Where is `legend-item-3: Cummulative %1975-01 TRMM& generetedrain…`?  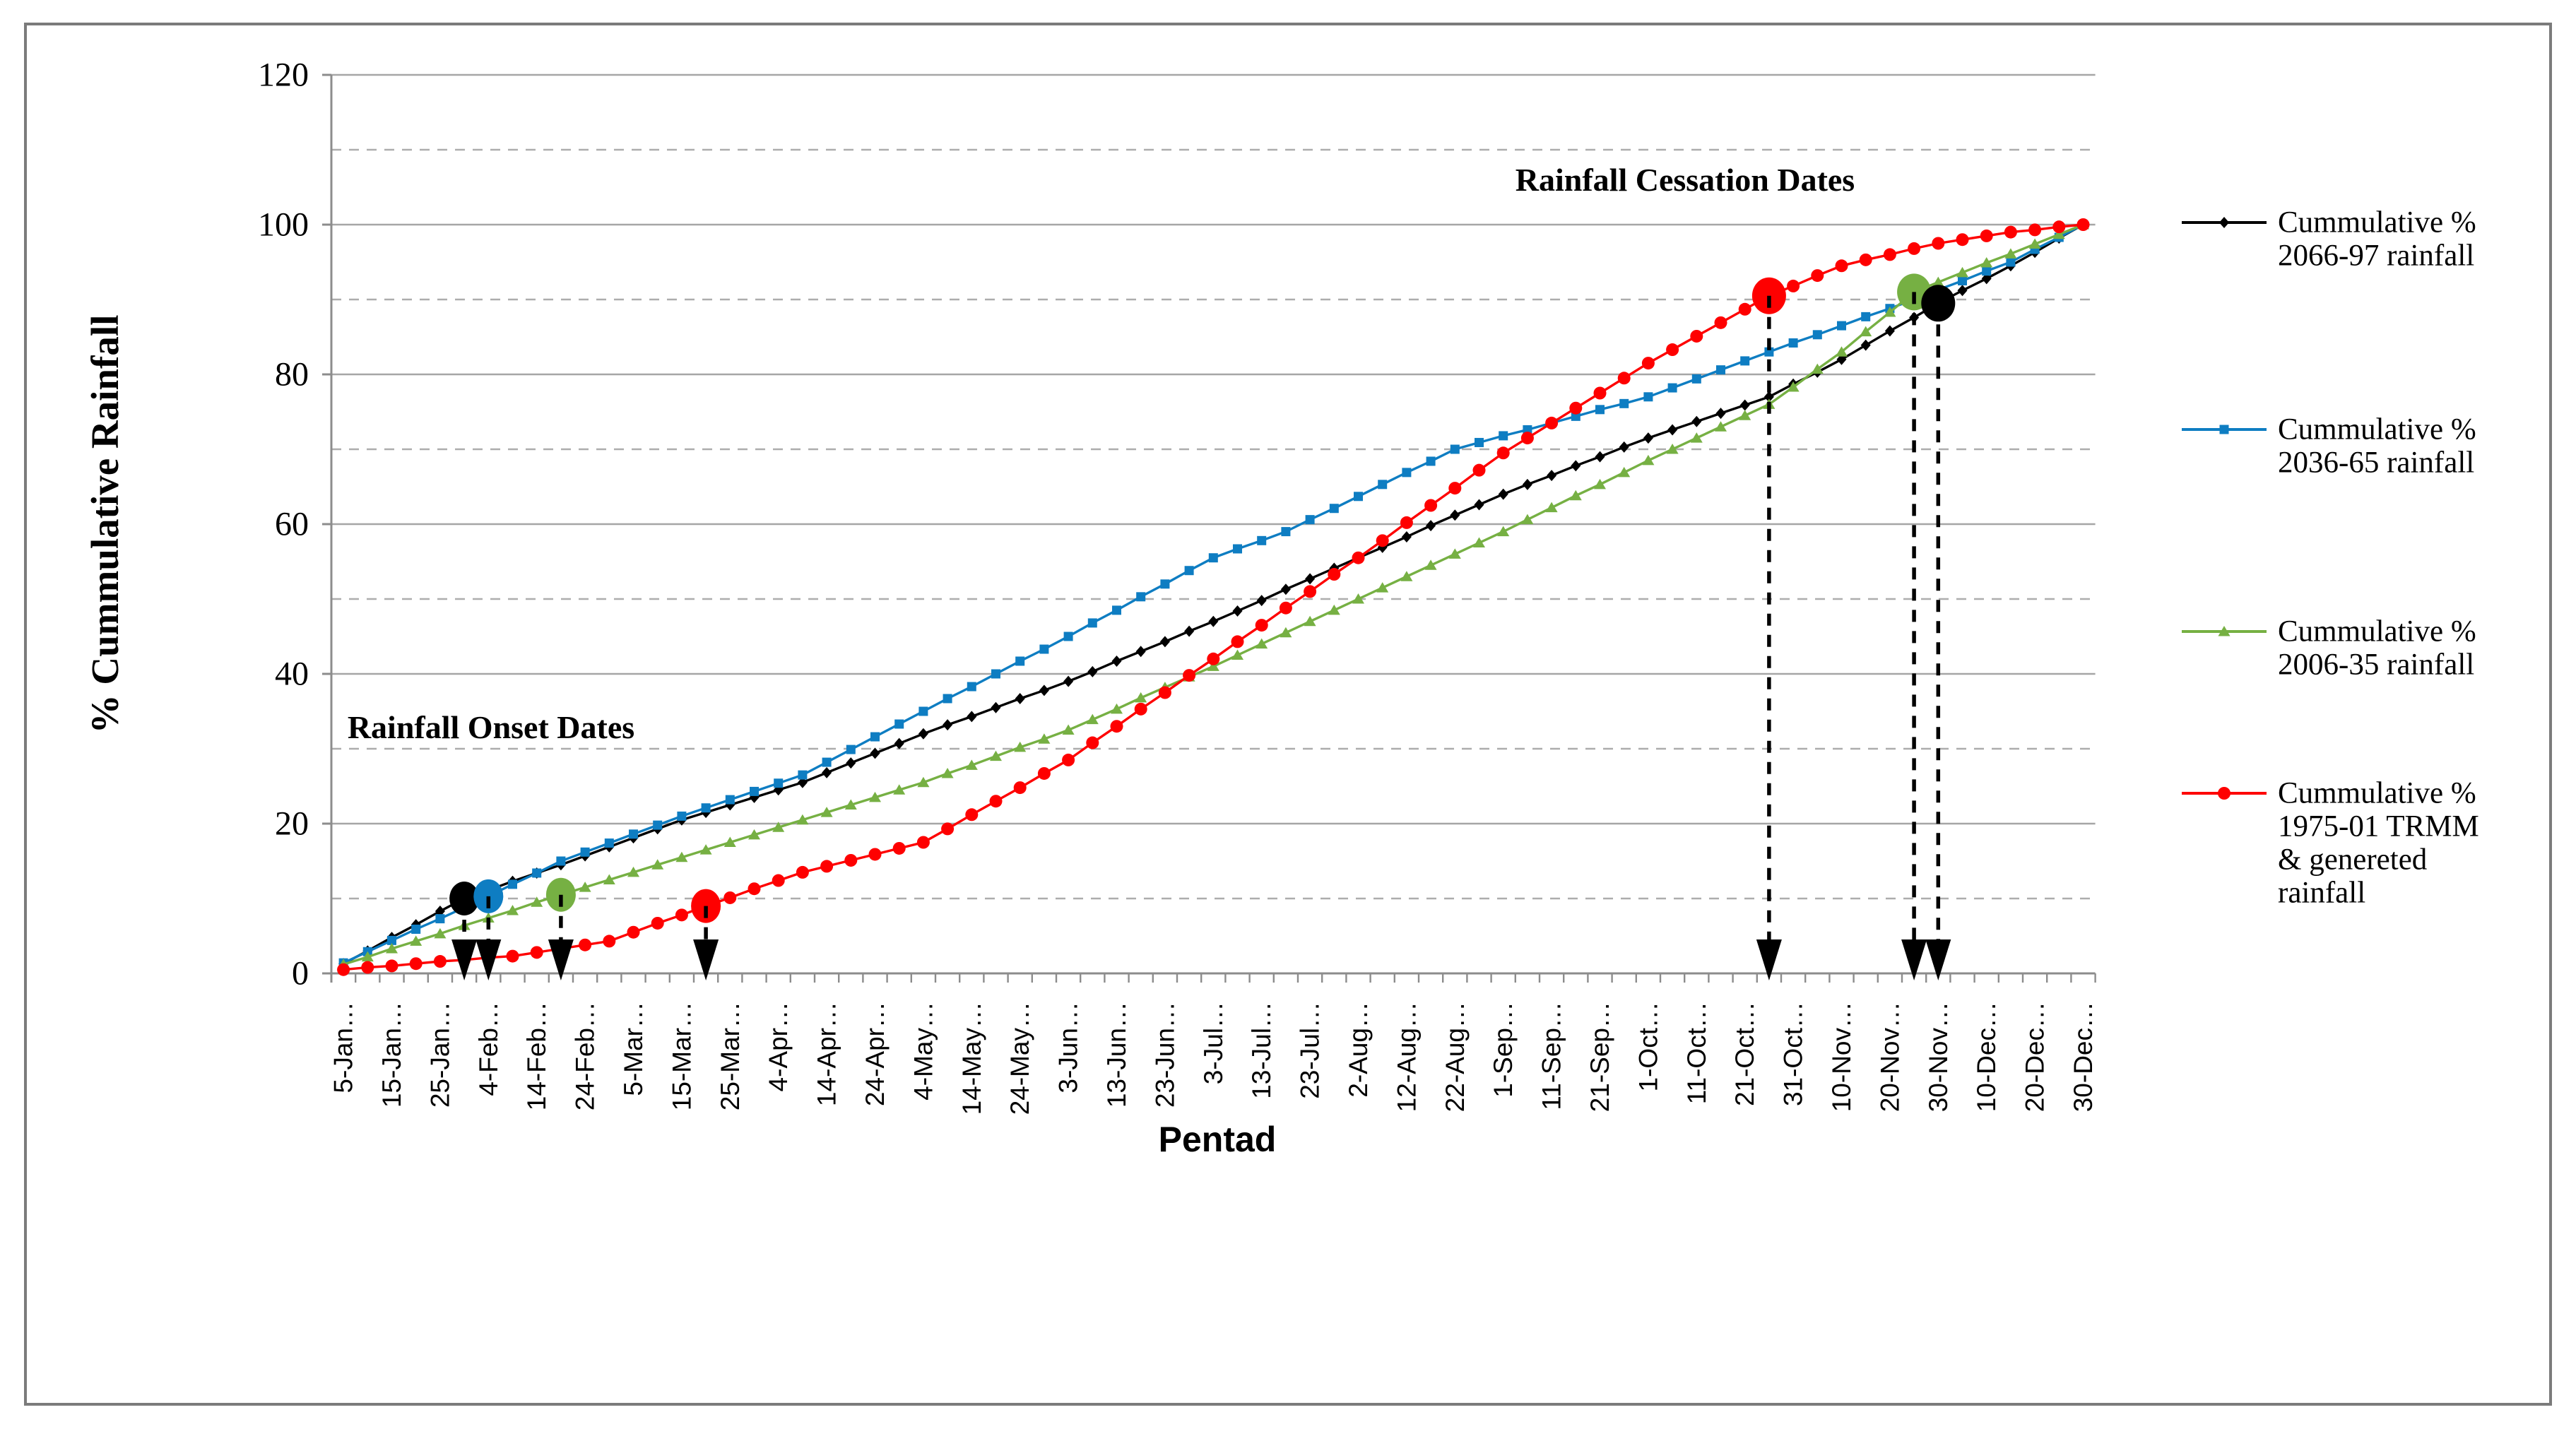
legend-item-3: Cummulative %1975-01 TRMM& generetedrain… is located at coordinates (2330, 843).